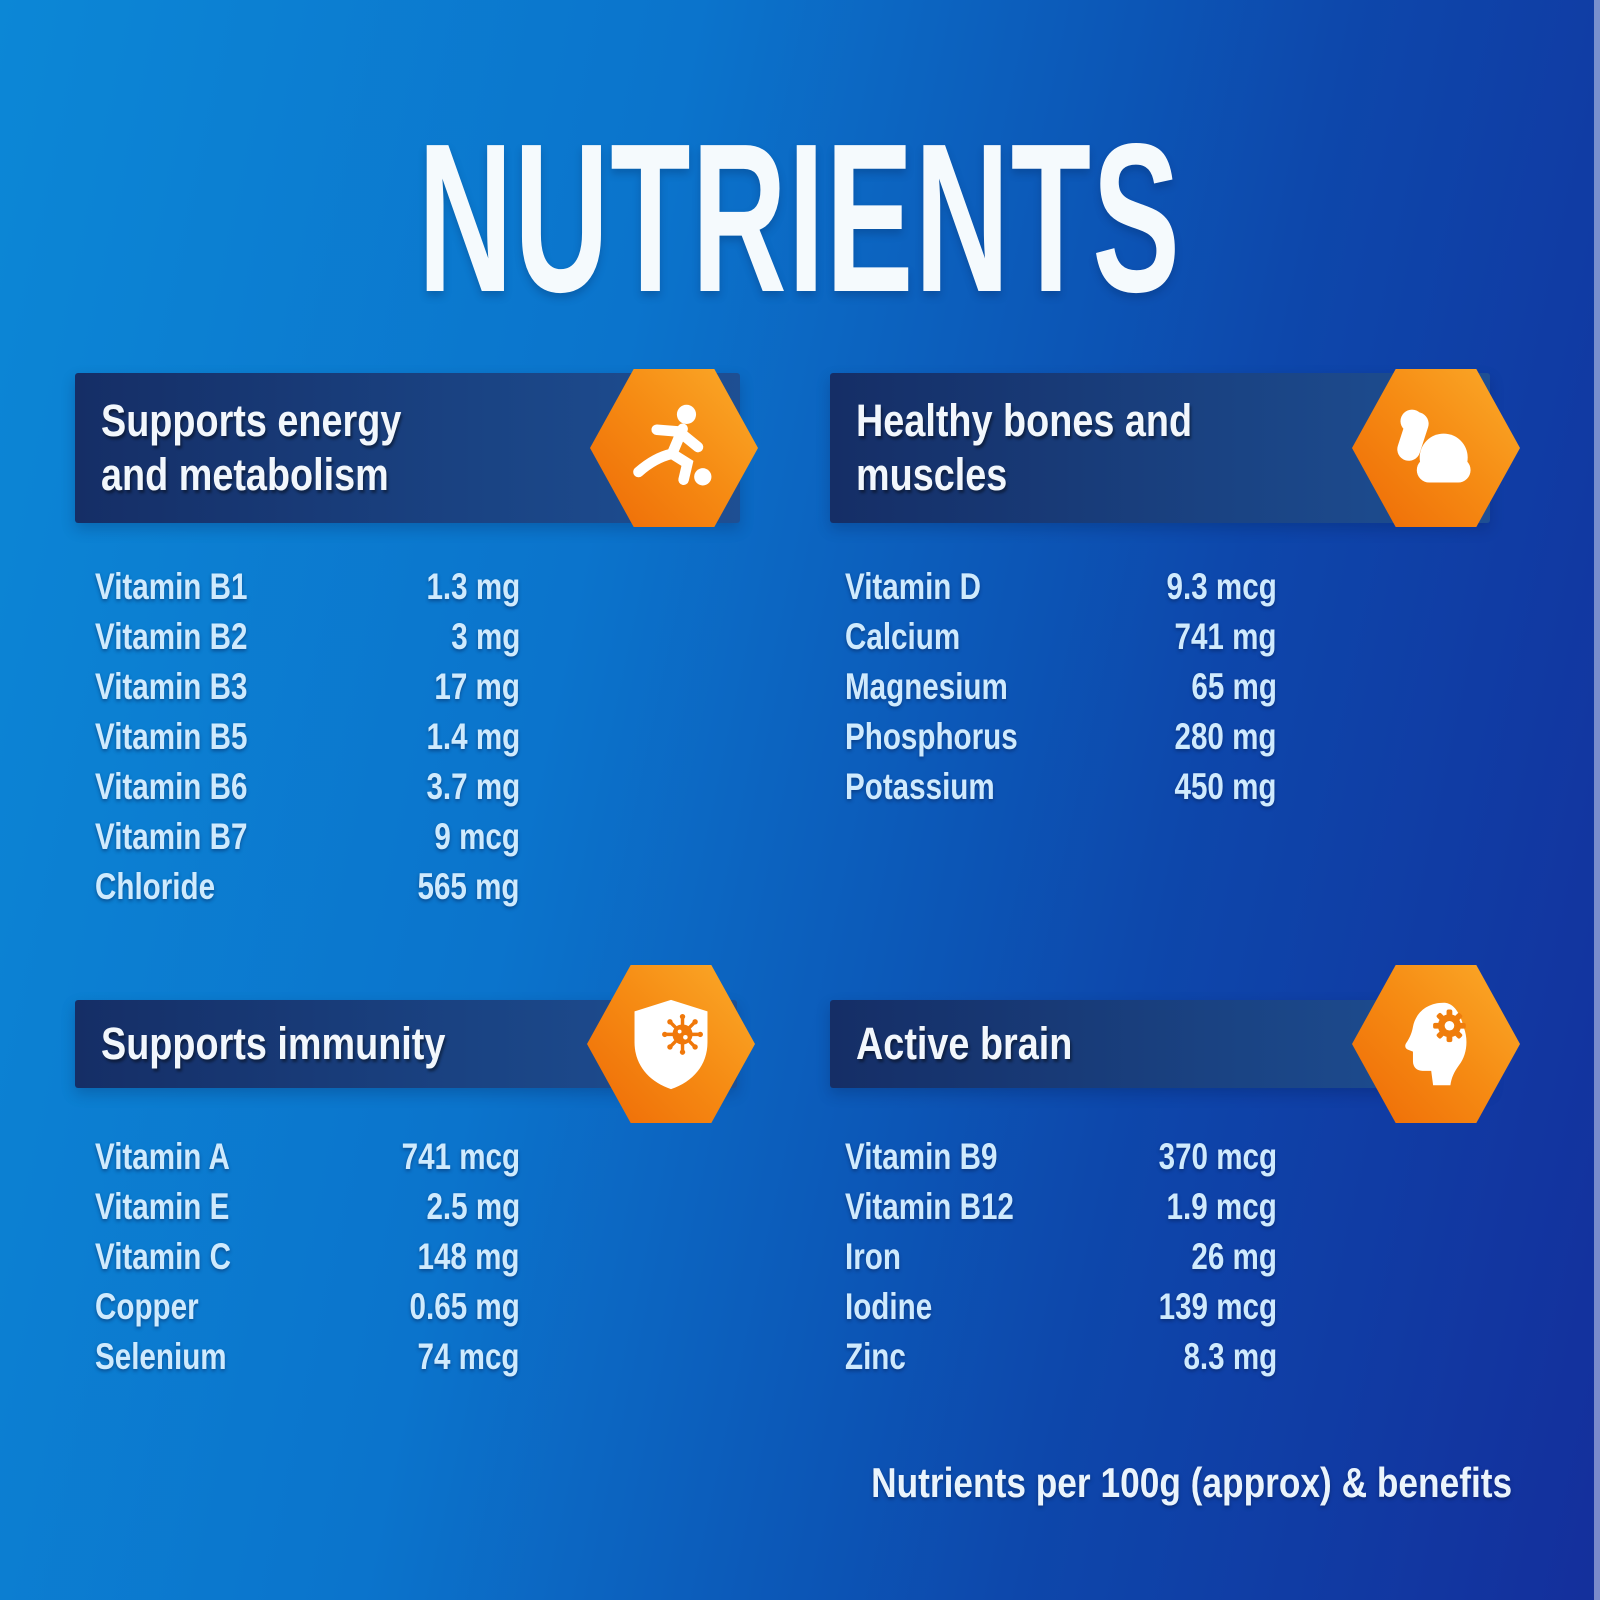 The width and height of the screenshot is (1600, 1600). Describe the element at coordinates (920, 786) in the screenshot. I see `nutrient-name: Potassium` at that location.